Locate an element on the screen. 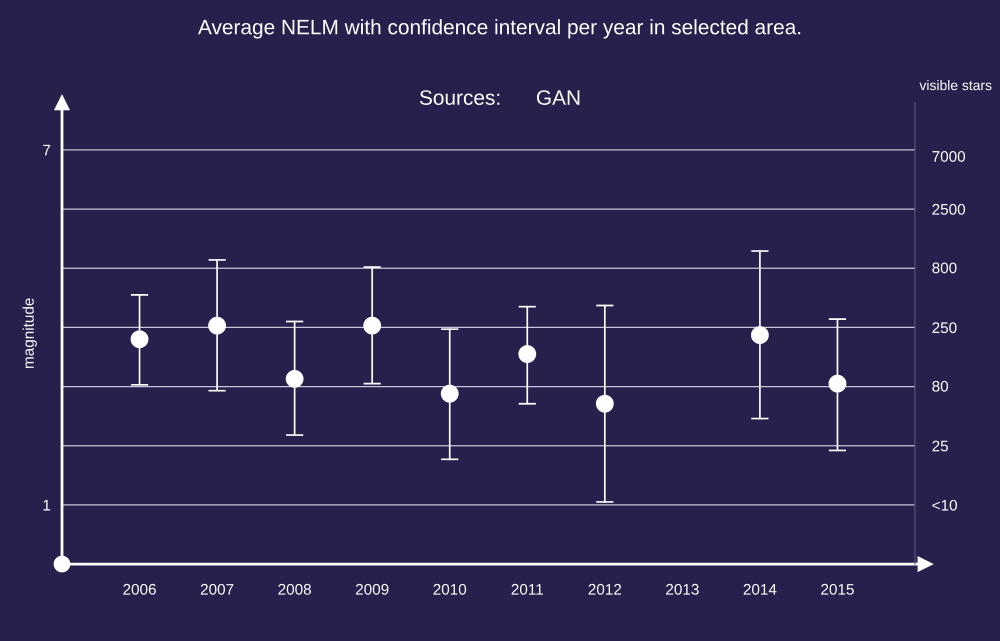  y2-tick-label: 7000 is located at coordinates (949, 156).